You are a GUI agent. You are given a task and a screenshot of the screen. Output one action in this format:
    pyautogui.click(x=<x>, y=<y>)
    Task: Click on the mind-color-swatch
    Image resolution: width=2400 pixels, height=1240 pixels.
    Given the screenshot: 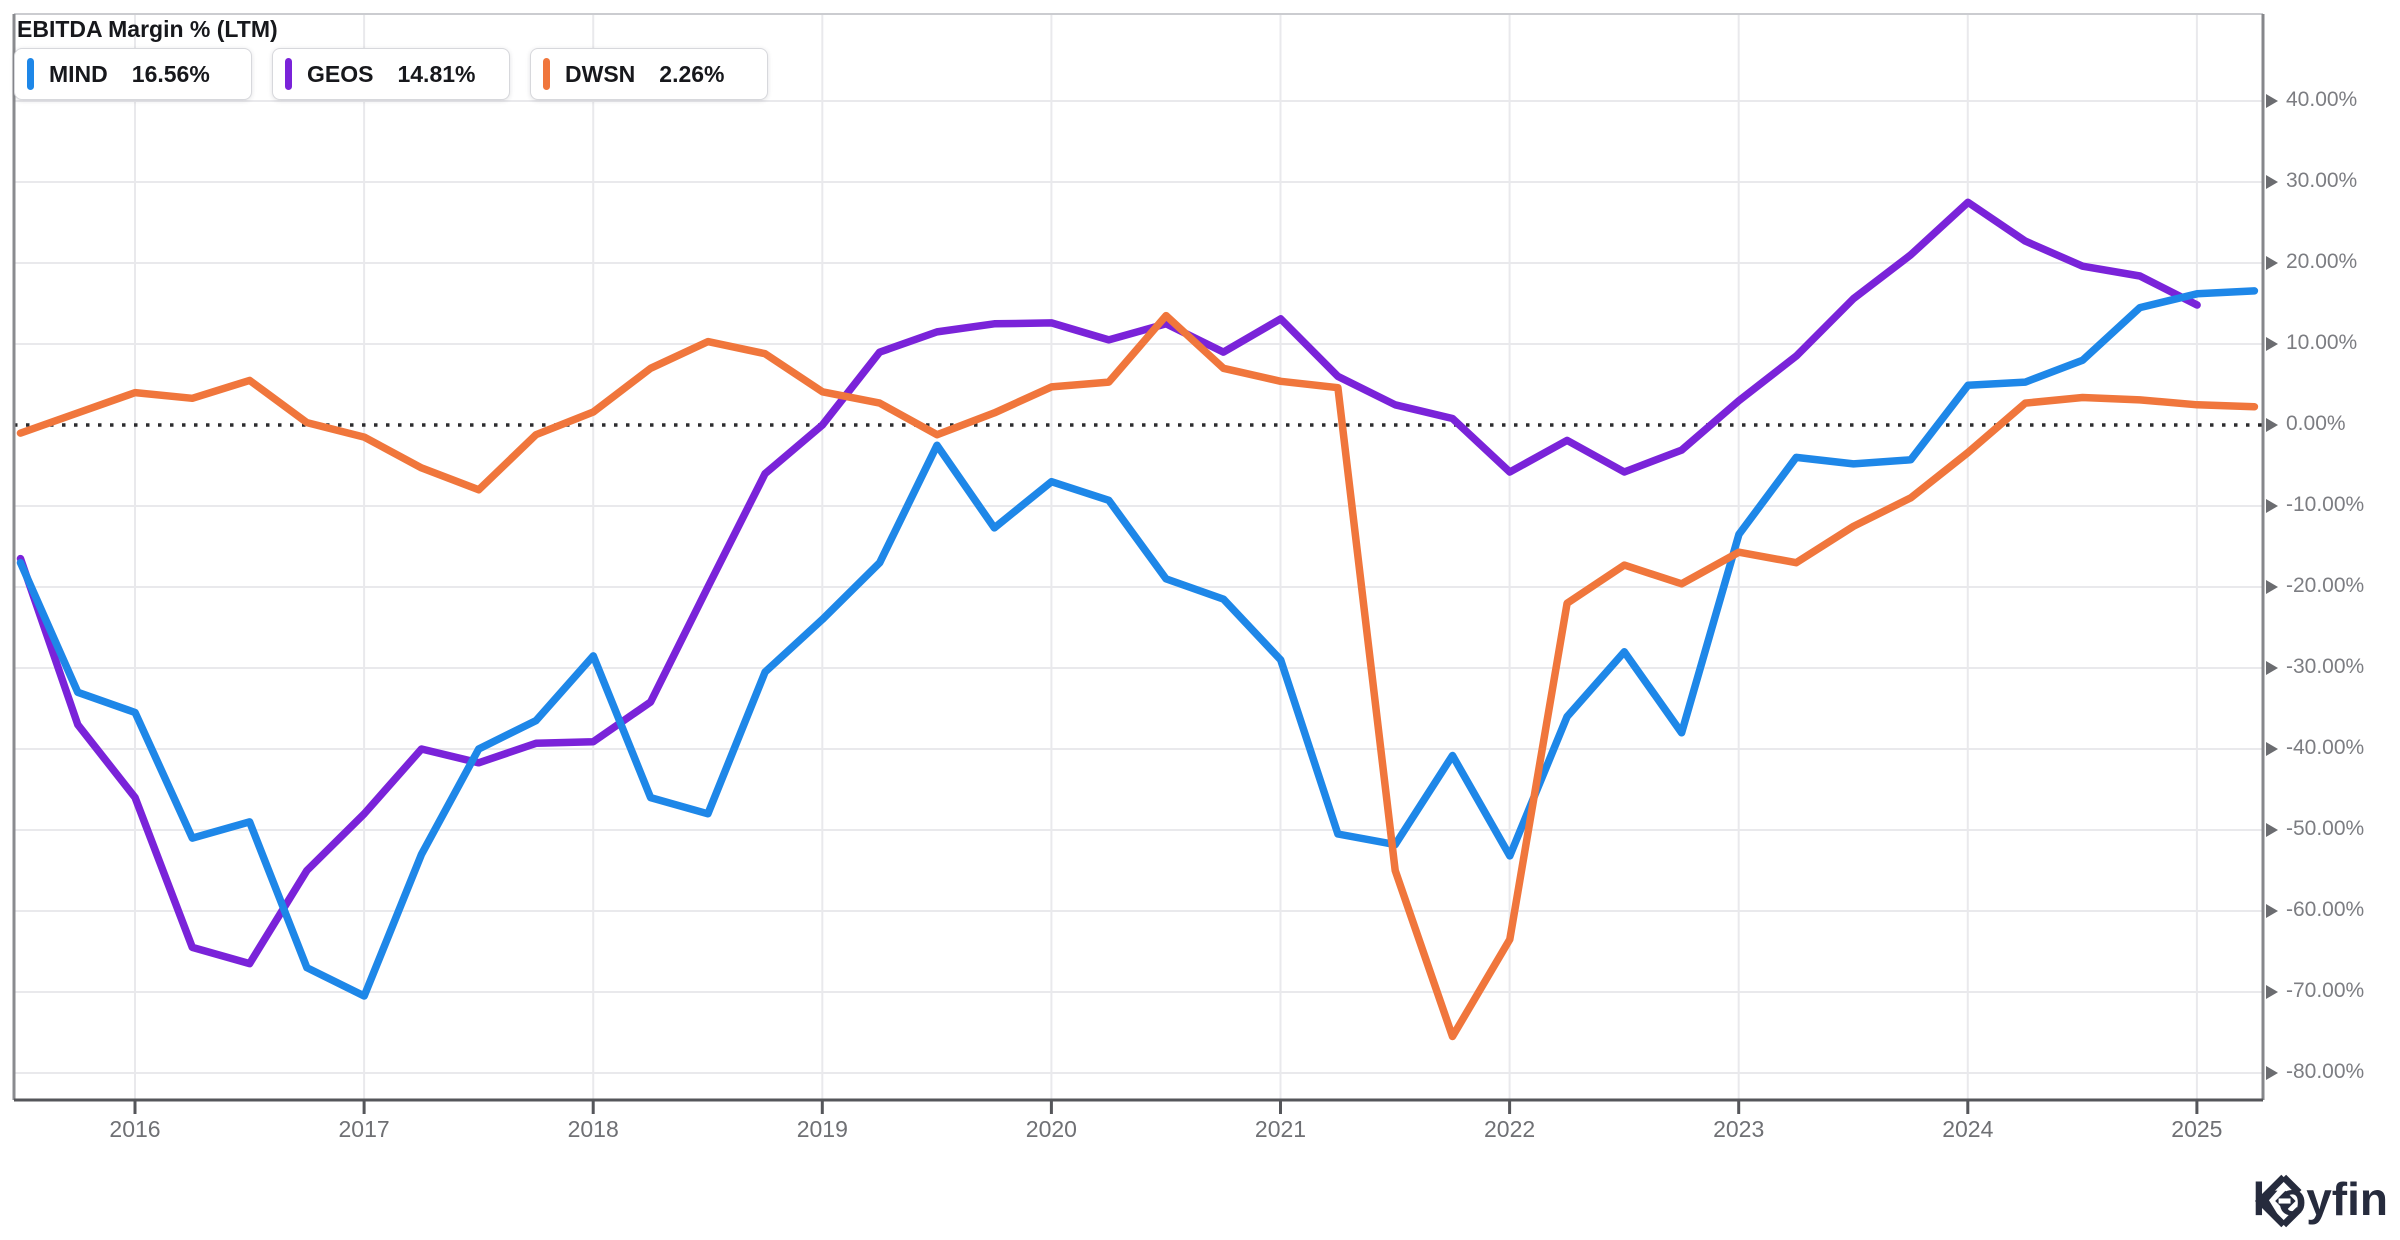 What is the action you would take?
    pyautogui.click(x=30, y=74)
    